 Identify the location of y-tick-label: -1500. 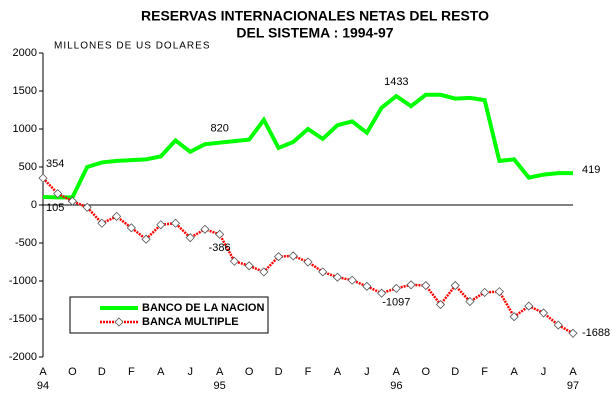
(23, 319).